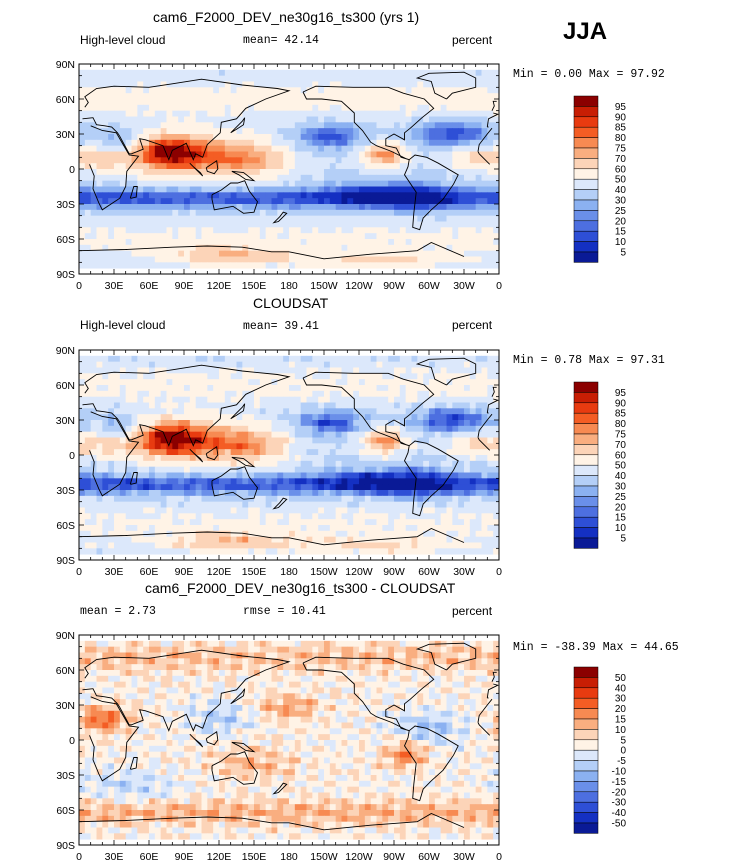 This screenshot has height=864, width=733. I want to click on colorbar-level-label: 70, so click(621, 159).